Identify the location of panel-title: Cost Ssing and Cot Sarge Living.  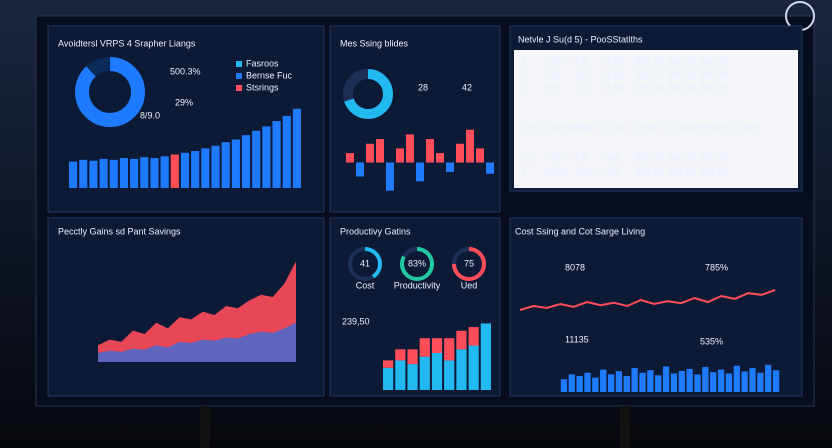
(580, 231).